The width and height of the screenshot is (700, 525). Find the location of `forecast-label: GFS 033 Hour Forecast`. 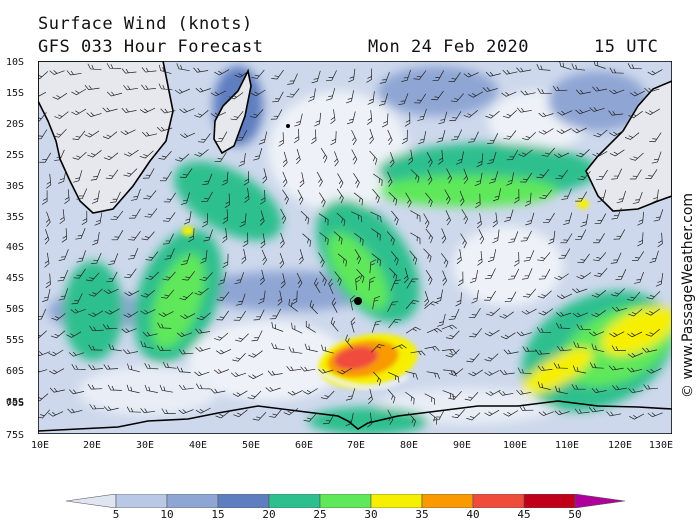

forecast-label: GFS 033 Hour Forecast is located at coordinates (151, 47).